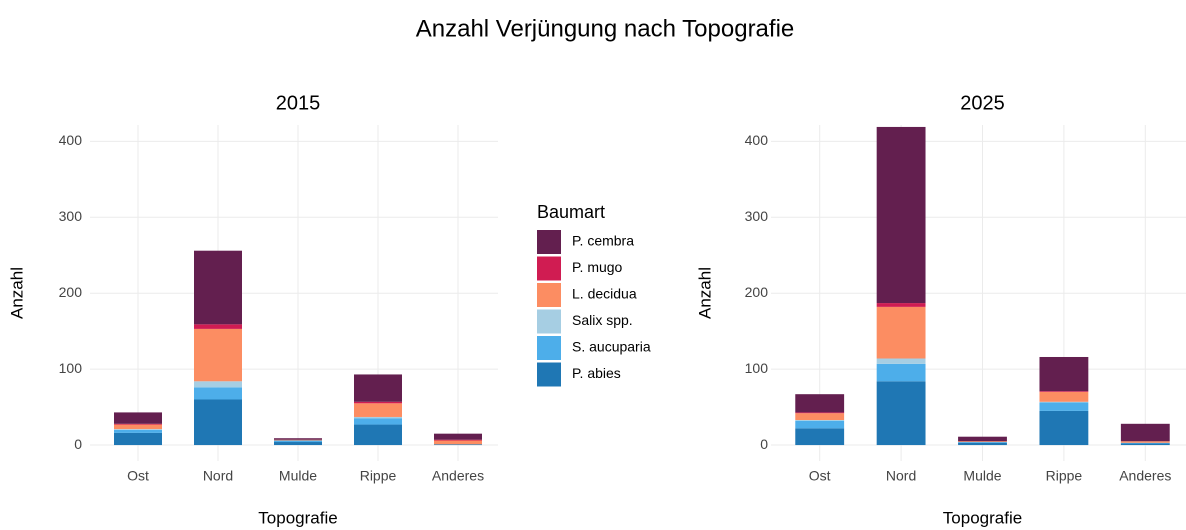 This screenshot has height=530, width=1186. Describe the element at coordinates (597, 267) in the screenshot. I see `legend-label: P. mugo` at that location.